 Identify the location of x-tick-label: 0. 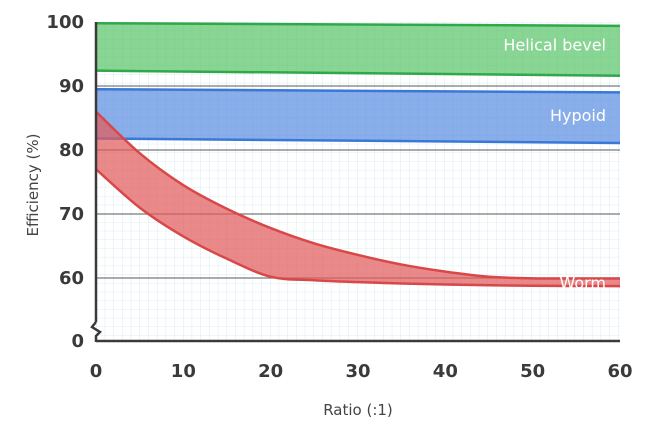
(96, 371).